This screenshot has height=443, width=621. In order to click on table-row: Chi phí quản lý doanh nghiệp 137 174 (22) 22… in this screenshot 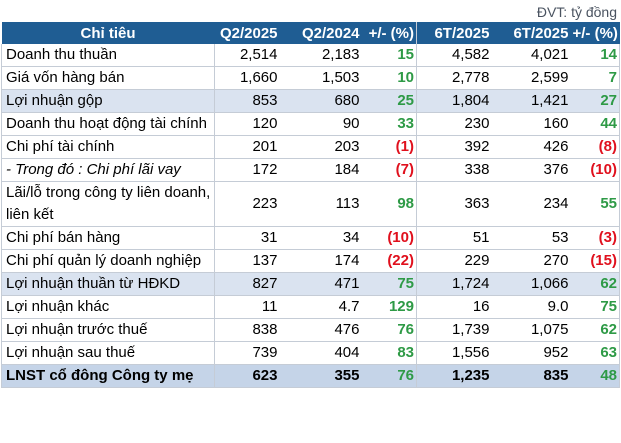, I will do `click(310, 261)`.